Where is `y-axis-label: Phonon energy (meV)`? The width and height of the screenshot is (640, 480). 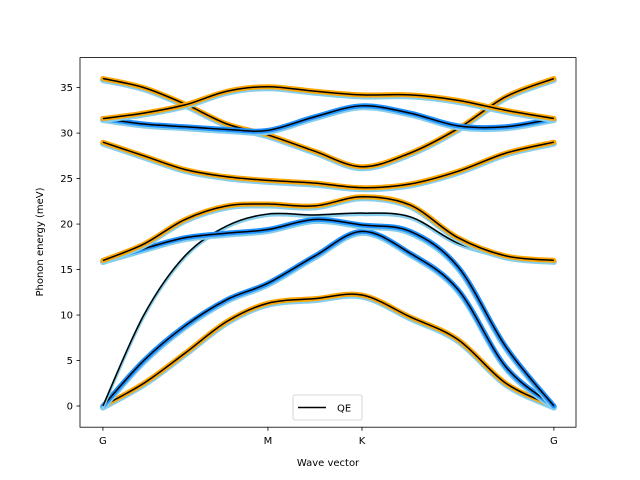 y-axis-label: Phonon energy (meV) is located at coordinates (40, 241).